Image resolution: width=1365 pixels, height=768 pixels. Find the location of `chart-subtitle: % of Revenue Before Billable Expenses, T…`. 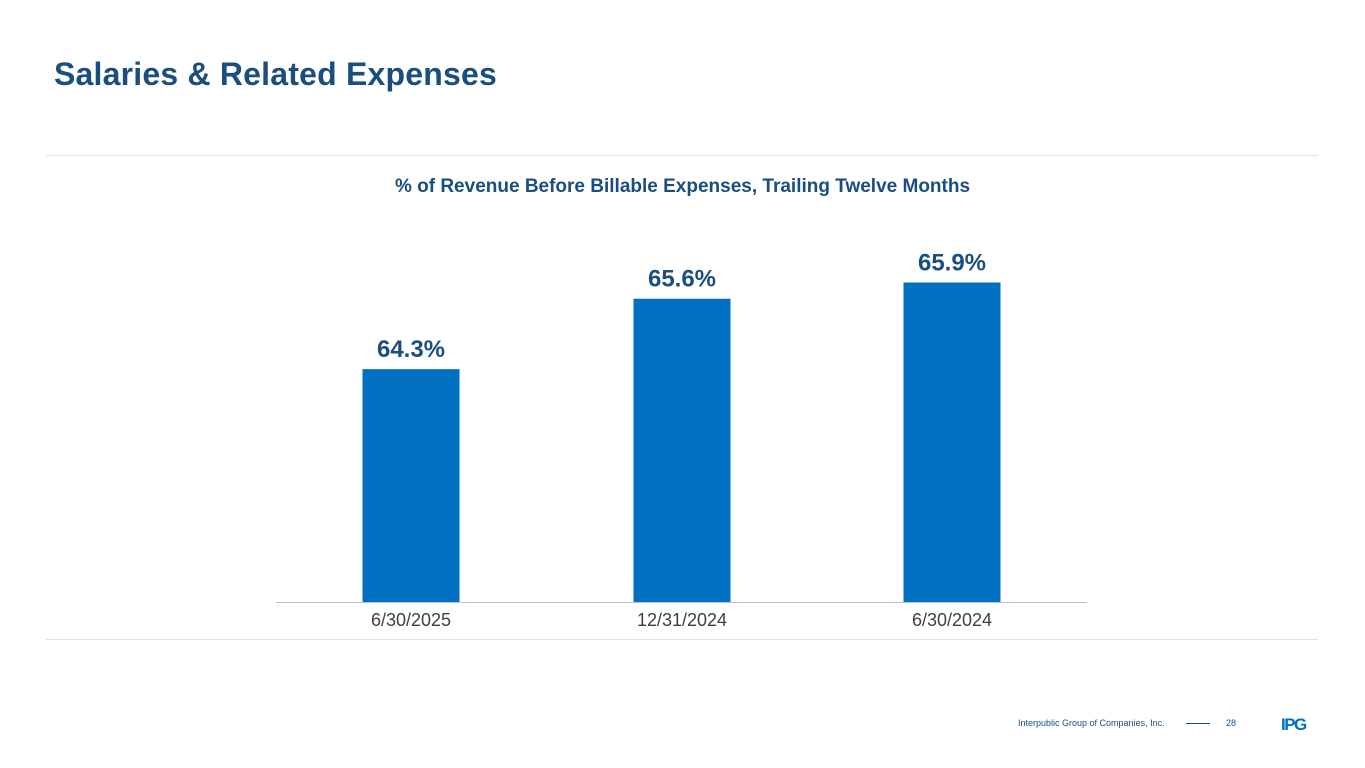

chart-subtitle: % of Revenue Before Billable Expenses, T… is located at coordinates (682, 186).